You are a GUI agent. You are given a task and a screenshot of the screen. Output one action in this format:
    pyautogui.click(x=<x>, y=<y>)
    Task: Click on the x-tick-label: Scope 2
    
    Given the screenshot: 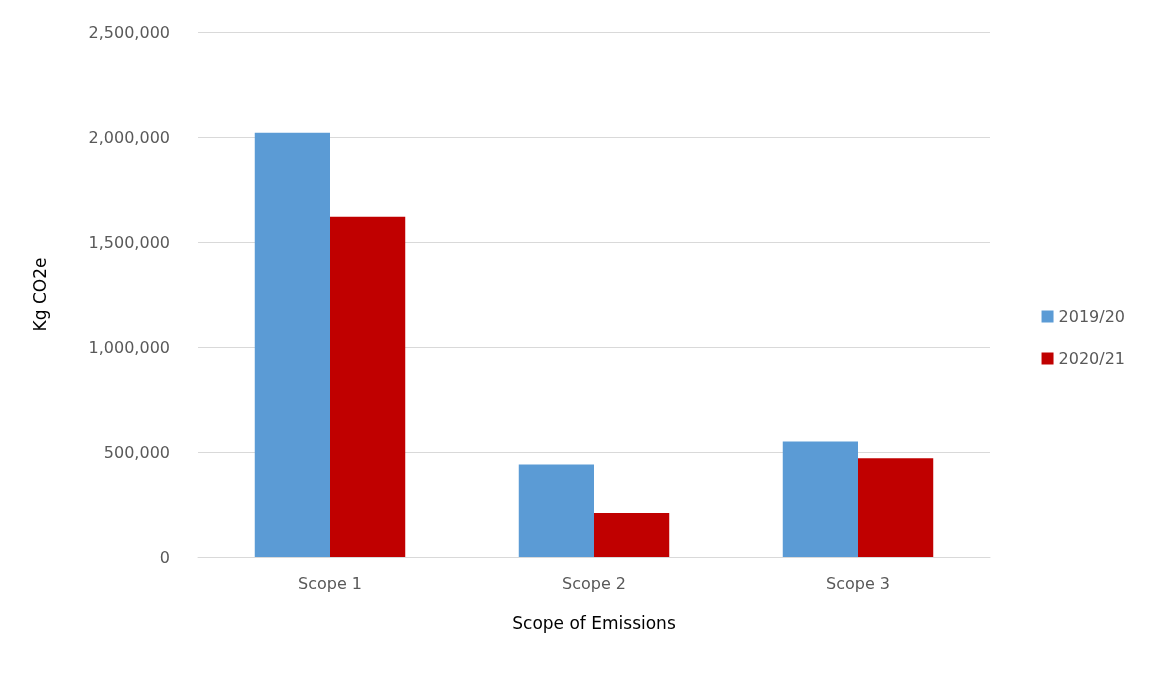 What is the action you would take?
    pyautogui.click(x=594, y=583)
    